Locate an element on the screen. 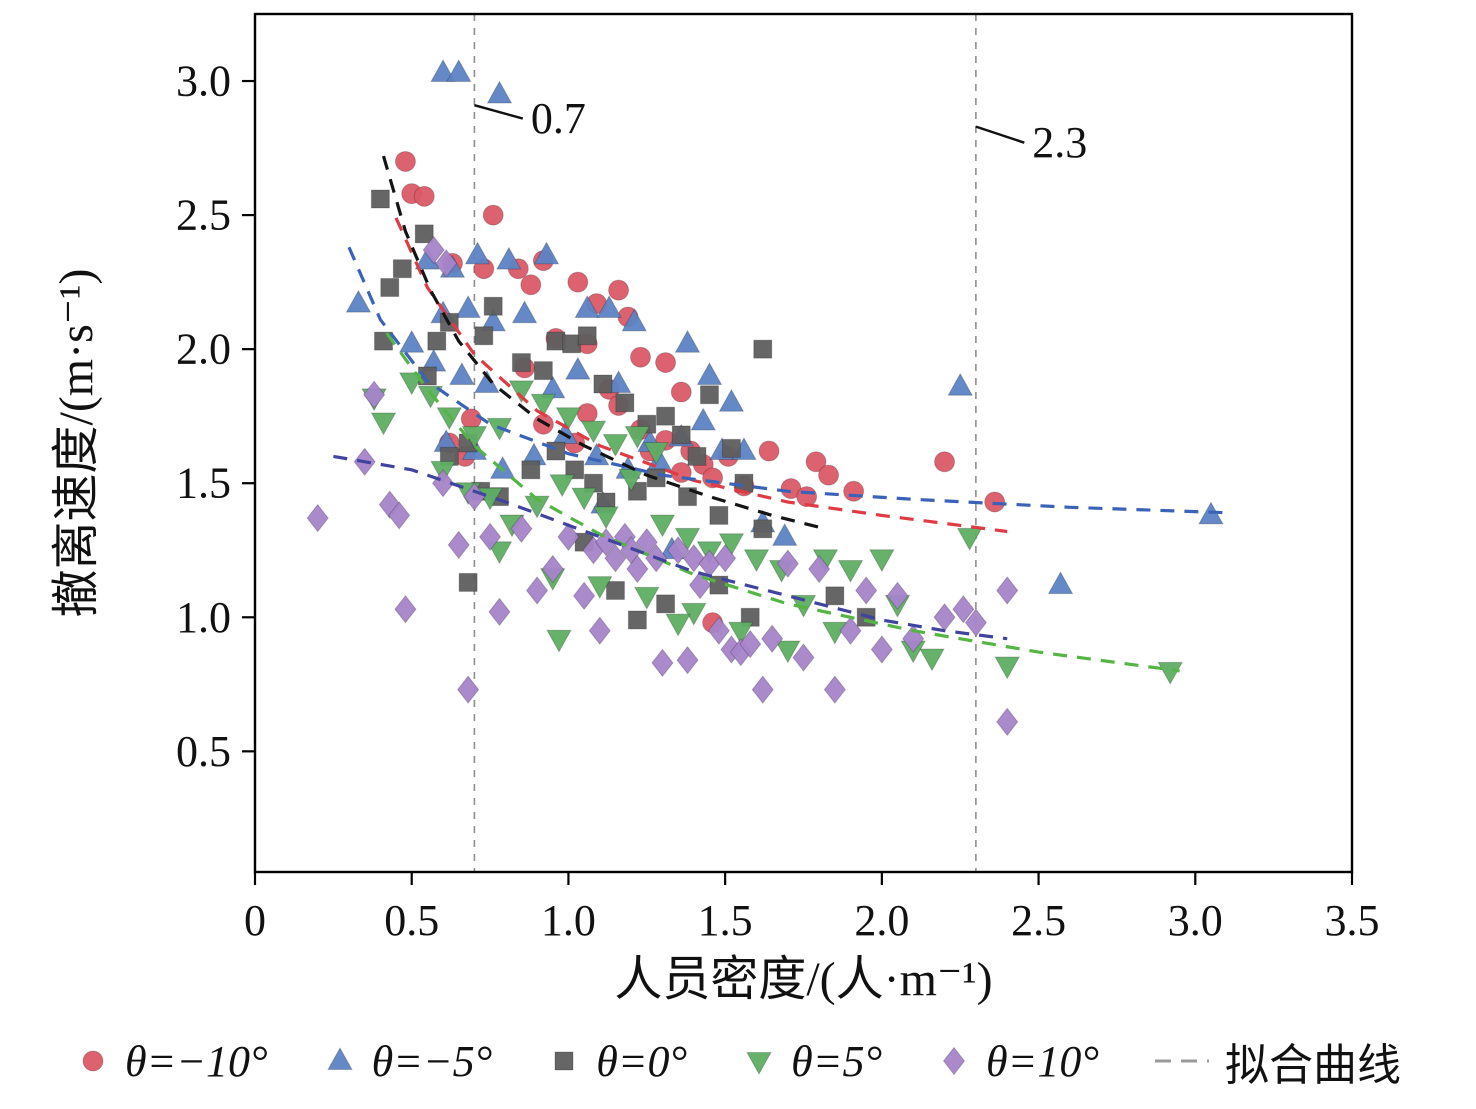 The image size is (1476, 1109). chart-legend: θ=−10° θ=−5° θ=0° θ=5° θ=10° 拟合曲线 is located at coordinates (738, 1061).